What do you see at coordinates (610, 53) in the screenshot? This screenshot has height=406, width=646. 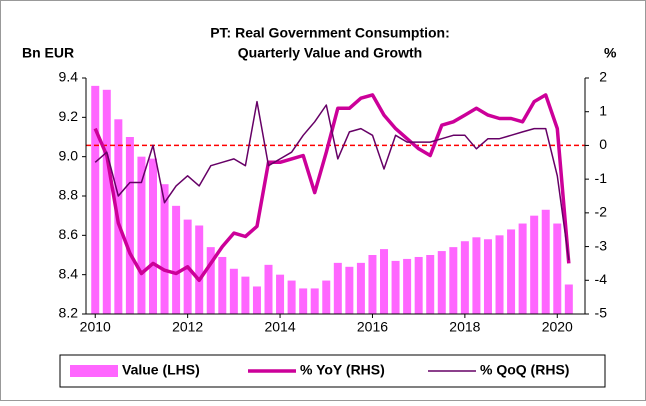 I see `y2-axis-label: %` at bounding box center [610, 53].